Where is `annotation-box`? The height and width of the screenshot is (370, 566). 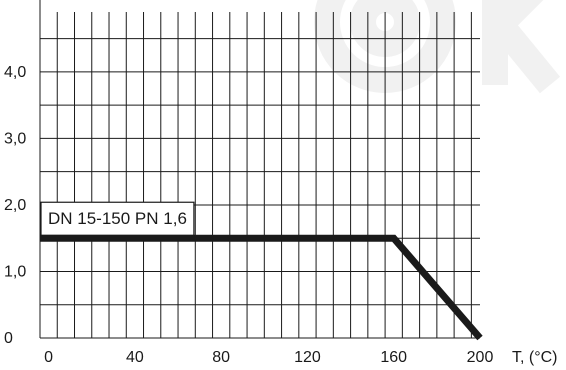
annotation-box is located at coordinates (117, 218).